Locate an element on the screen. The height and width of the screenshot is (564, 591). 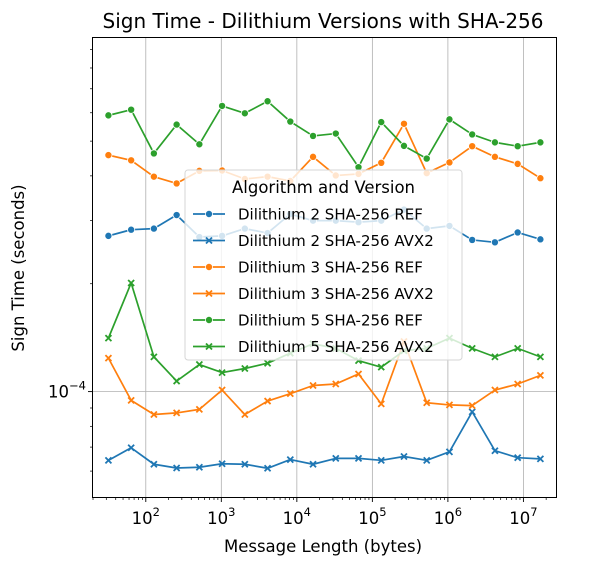
legend-label: Dilithium 5 SHA-256 REF is located at coordinates (330, 321).